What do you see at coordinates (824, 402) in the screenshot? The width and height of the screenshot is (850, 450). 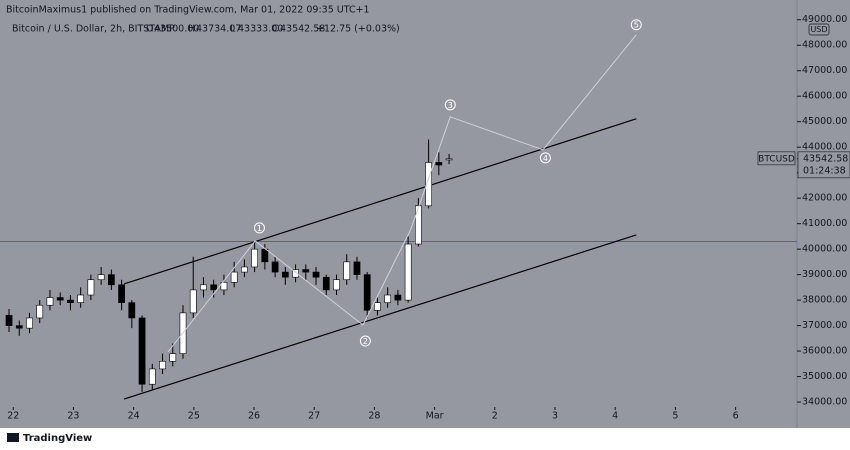 I see `y-tick-label: 34000.00` at bounding box center [824, 402].